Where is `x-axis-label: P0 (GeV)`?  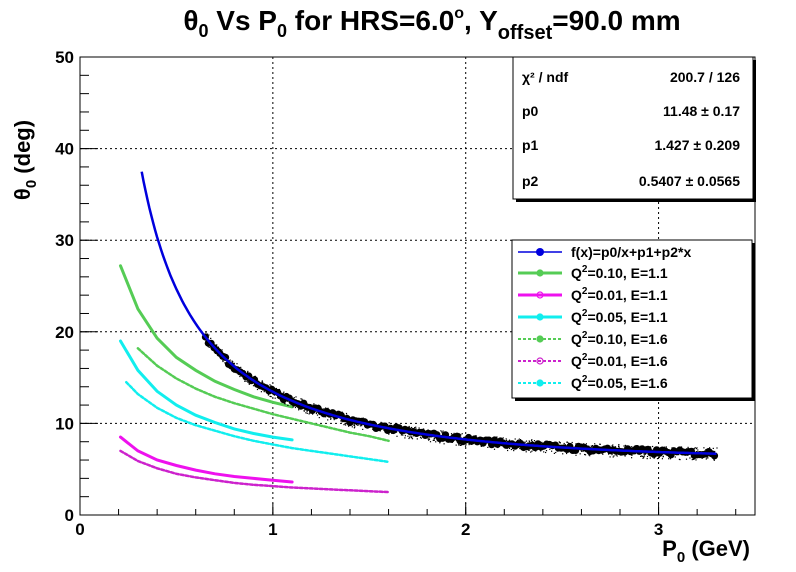
x-axis-label: P0 (GeV) is located at coordinates (706, 551).